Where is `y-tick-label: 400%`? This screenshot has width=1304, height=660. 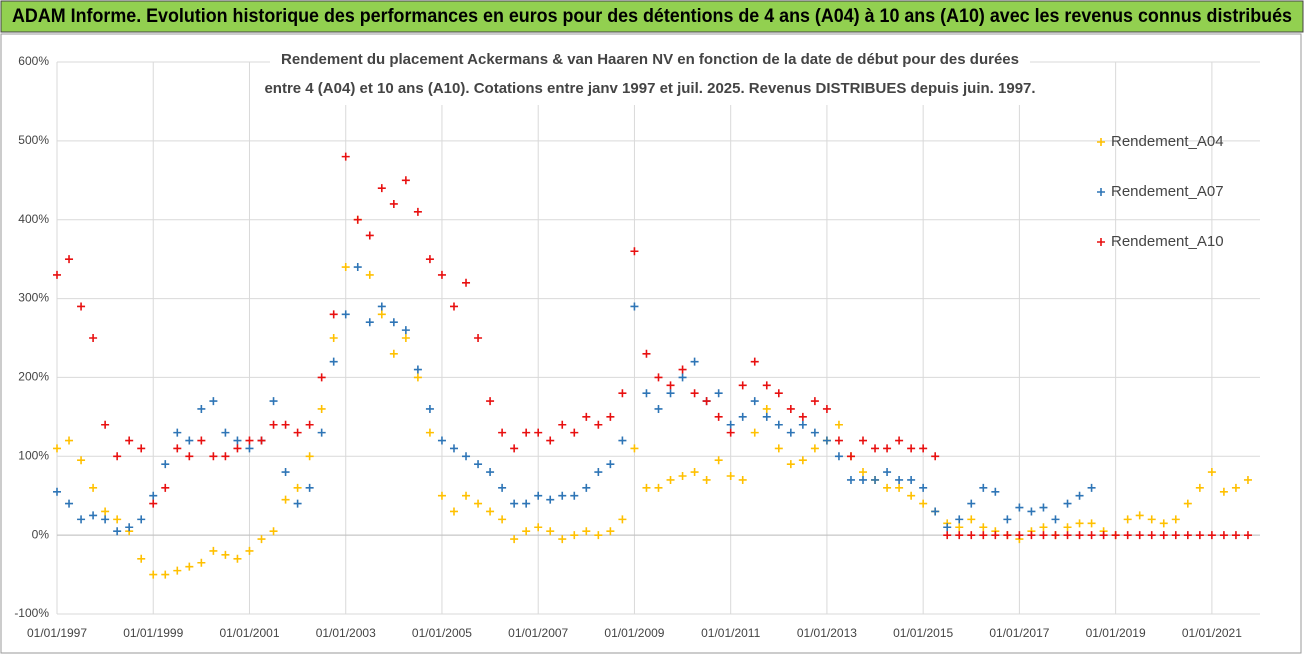 y-tick-label: 400% is located at coordinates (33, 219).